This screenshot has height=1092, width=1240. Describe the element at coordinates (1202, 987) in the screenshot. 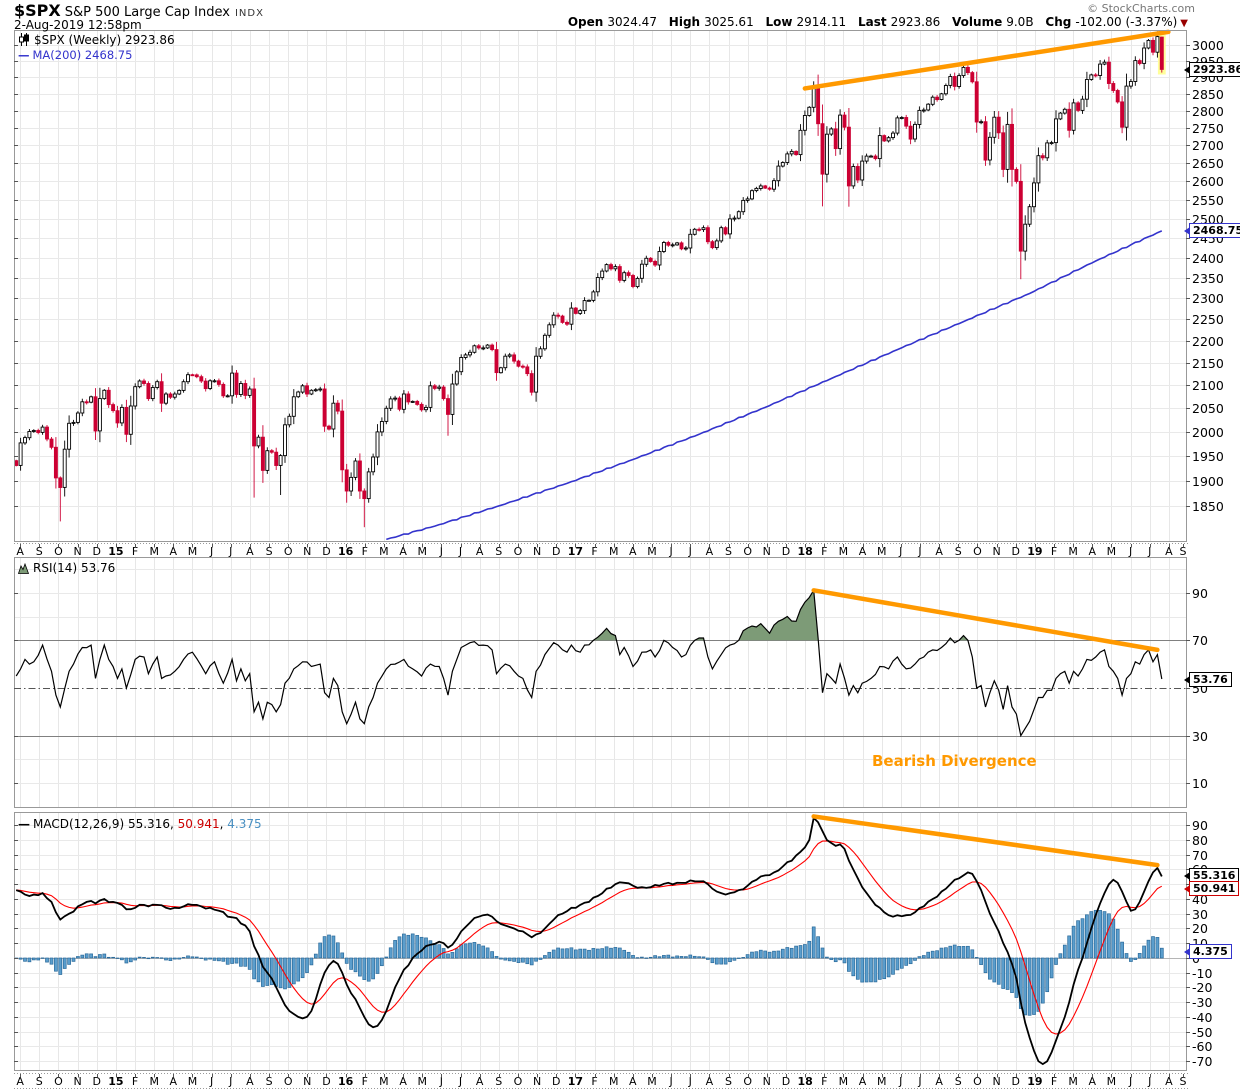

I see `svg-text: -20` at that location.